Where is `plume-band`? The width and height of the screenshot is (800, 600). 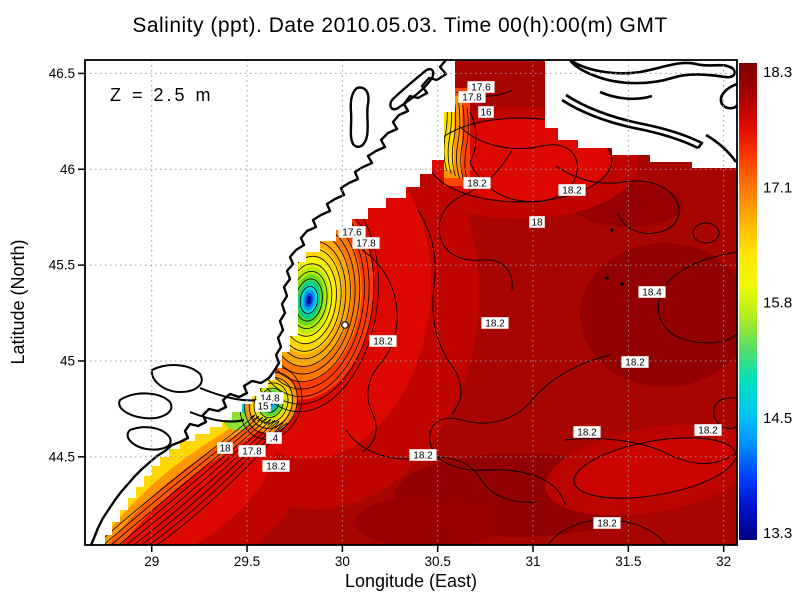
plume-band is located at coordinates (309, 300).